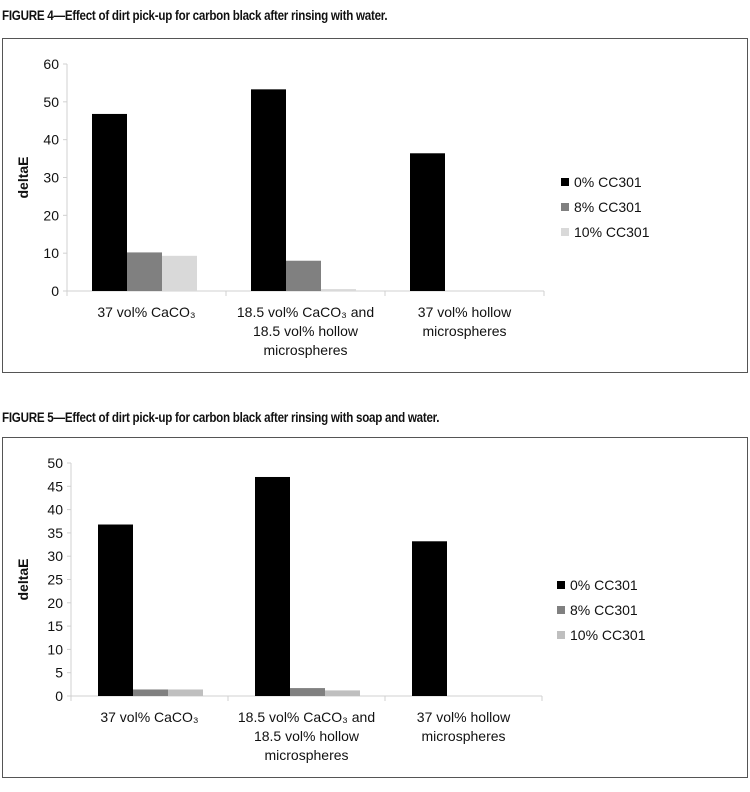 Image resolution: width=750 pixels, height=792 pixels. Describe the element at coordinates (51, 64) in the screenshot. I see `y-tick-label: 60` at that location.